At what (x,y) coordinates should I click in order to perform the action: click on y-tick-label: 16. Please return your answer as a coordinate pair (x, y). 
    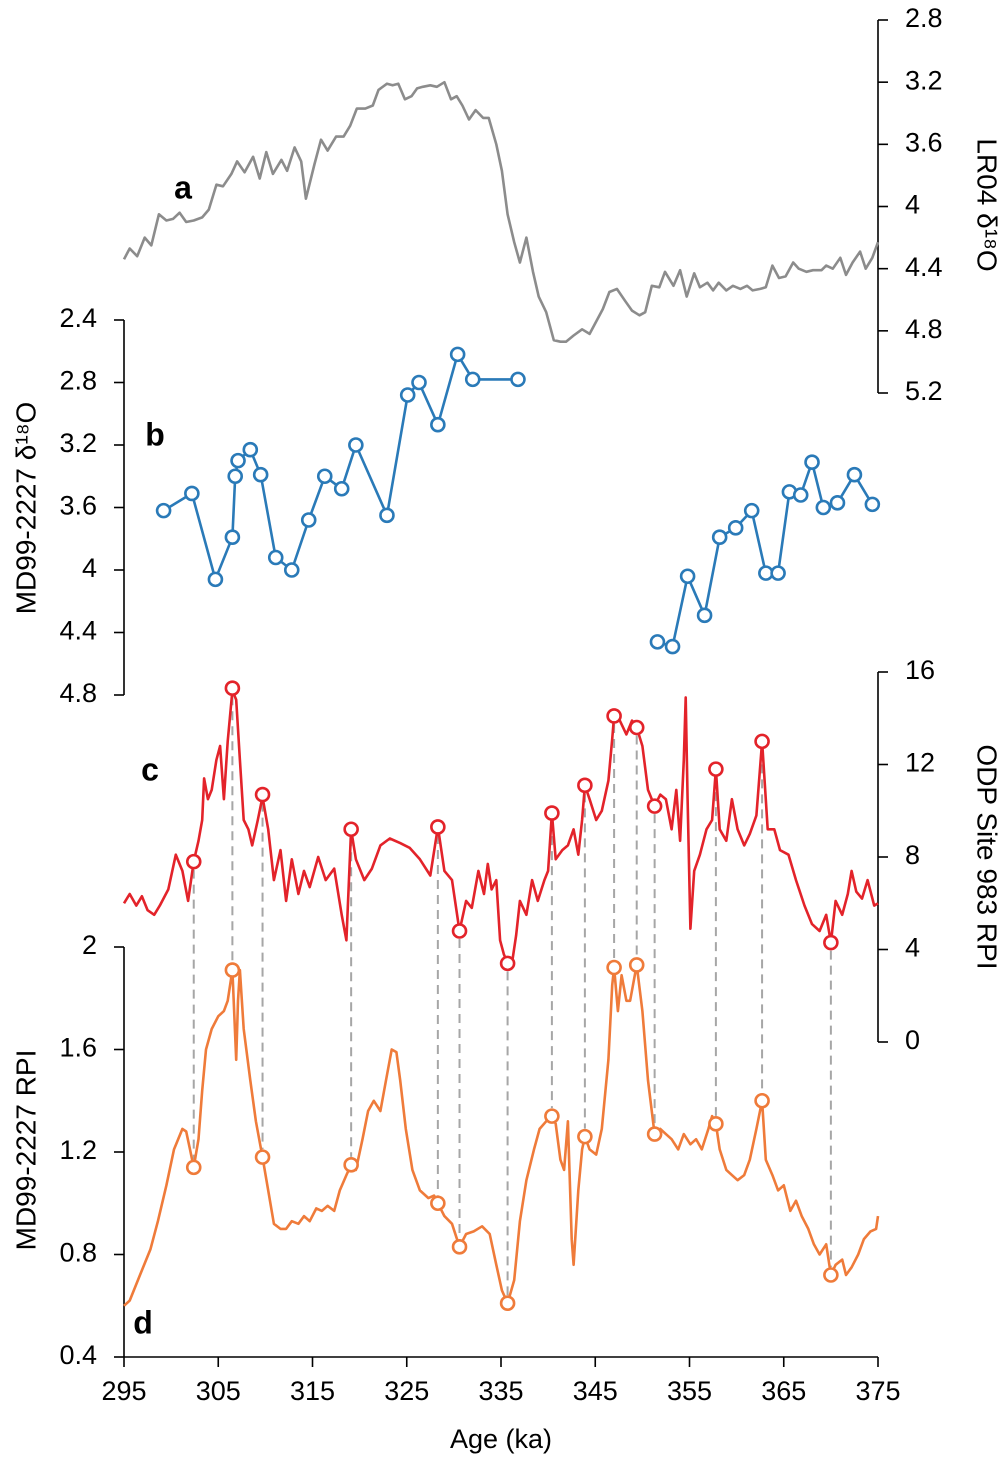
    Looking at the image, I should click on (920, 670).